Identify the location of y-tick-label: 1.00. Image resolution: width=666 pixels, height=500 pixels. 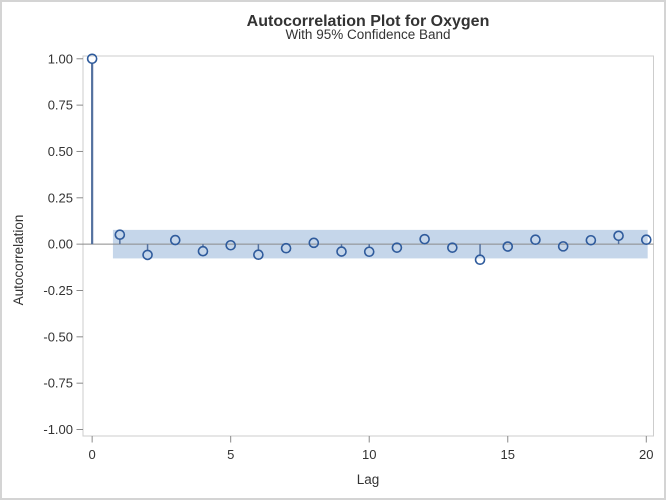
(60, 58).